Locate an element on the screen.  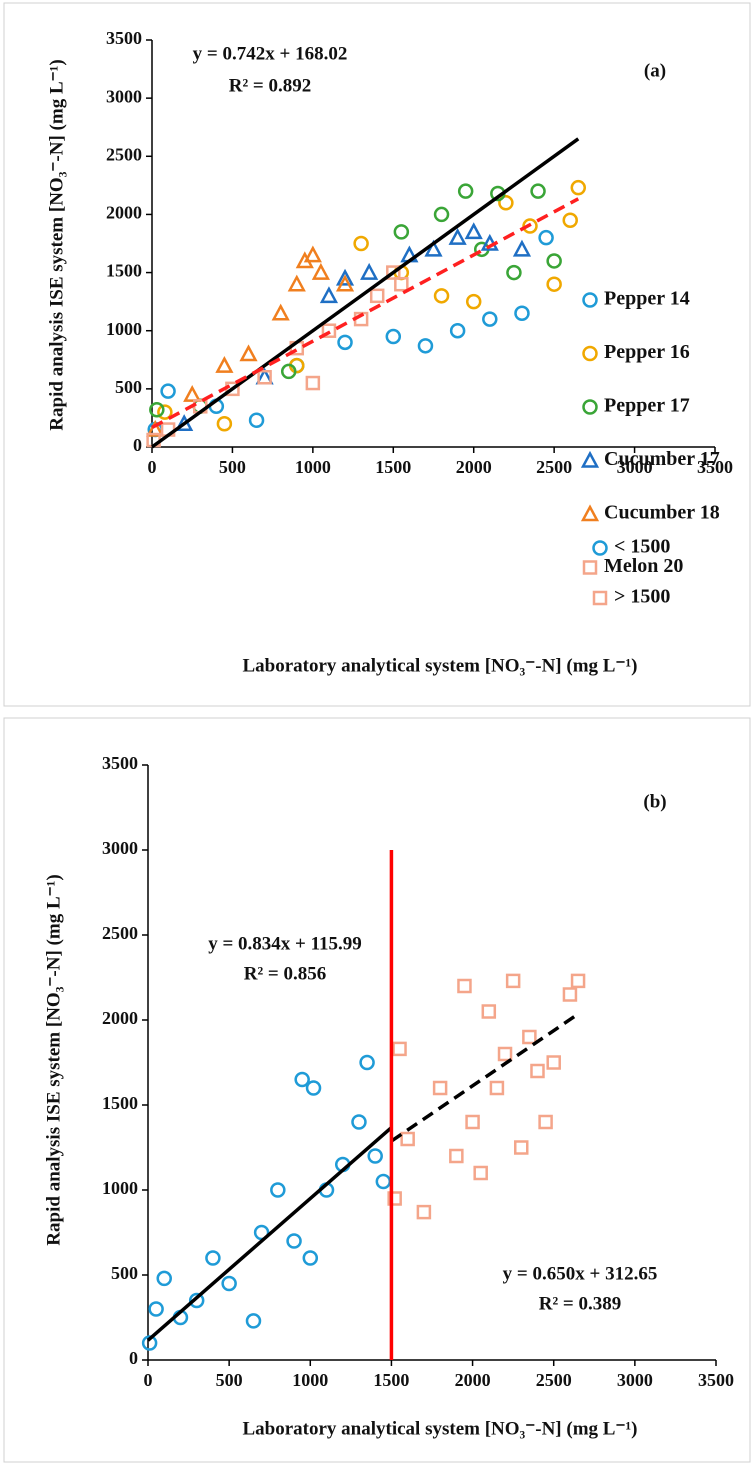
legend-label: > 1500 is located at coordinates (642, 597).